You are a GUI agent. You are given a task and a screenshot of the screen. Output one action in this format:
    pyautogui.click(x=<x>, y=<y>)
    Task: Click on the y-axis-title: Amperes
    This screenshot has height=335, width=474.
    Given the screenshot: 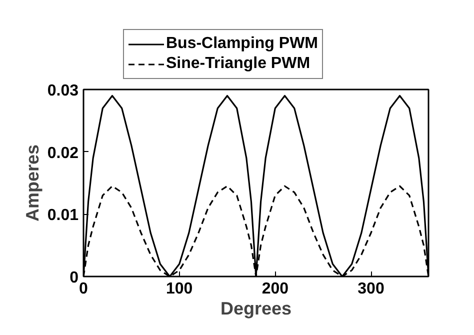 What is the action you would take?
    pyautogui.click(x=32, y=183)
    